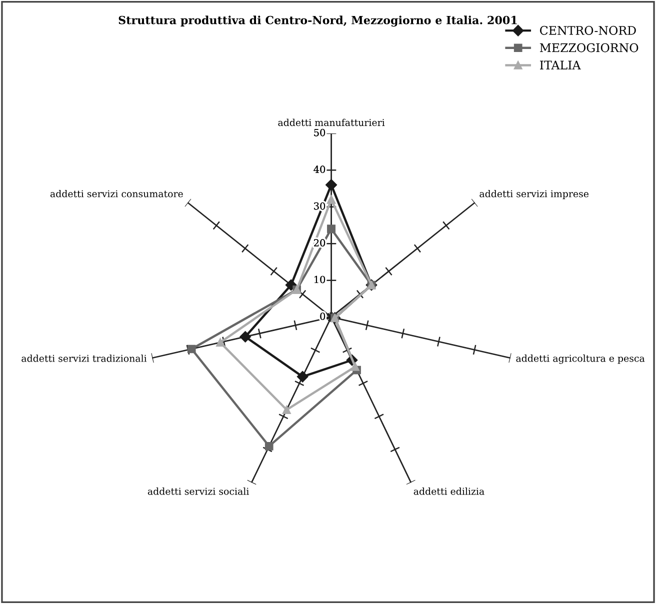 This screenshot has height=604, width=656. What do you see at coordinates (323, 316) in the screenshot?
I see `y-tick-label: 0` at bounding box center [323, 316].